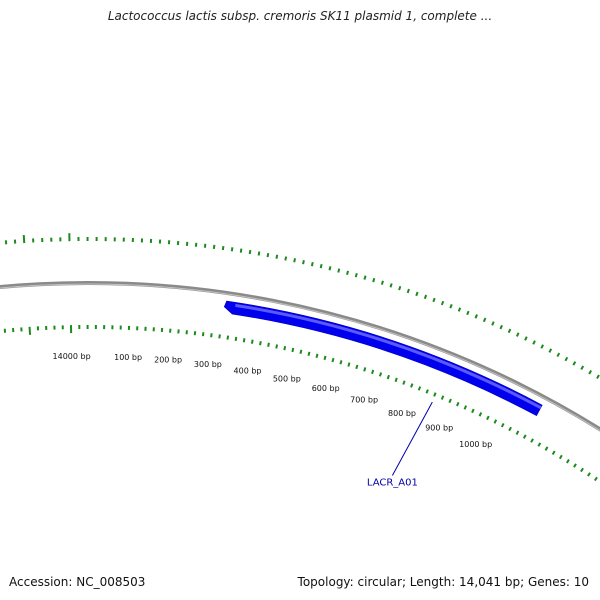 Image resolution: width=600 pixels, height=600 pixels. Describe the element at coordinates (77, 582) in the screenshot. I see `accession-text: Accession: NC_008503` at that location.